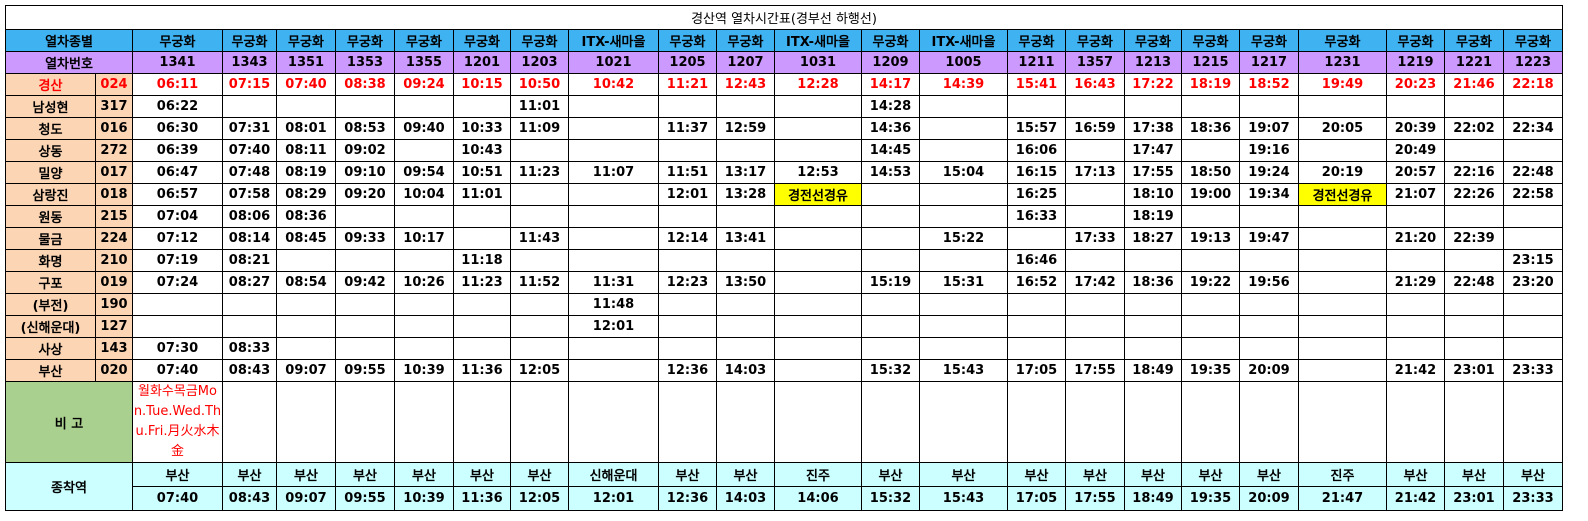  What do you see at coordinates (114, 216) in the screenshot?
I see `station-code: 215` at bounding box center [114, 216].